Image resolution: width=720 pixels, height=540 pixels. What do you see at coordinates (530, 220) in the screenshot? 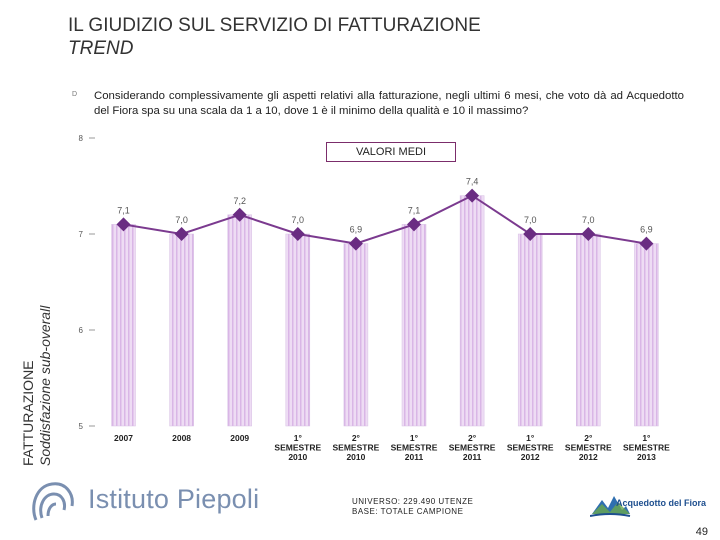
I see `value-label-7: 7,0` at bounding box center [530, 220].